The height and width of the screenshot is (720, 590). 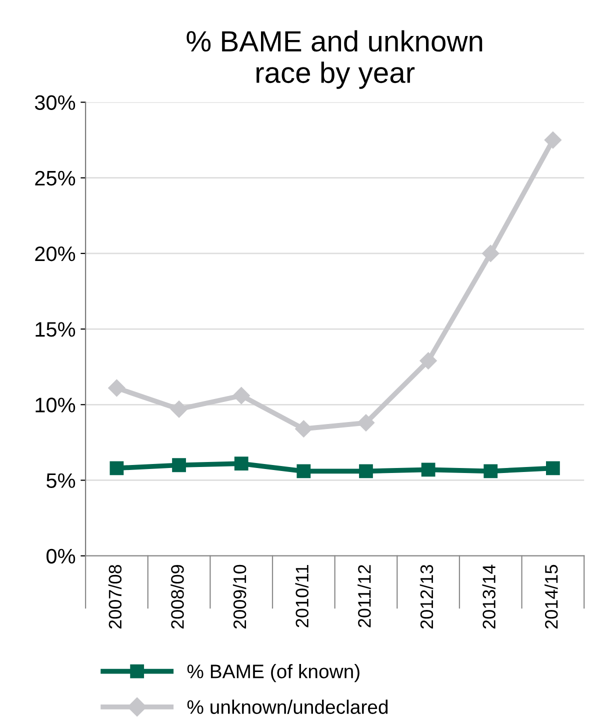 I want to click on y-tick-label: 20%, so click(x=55, y=254).